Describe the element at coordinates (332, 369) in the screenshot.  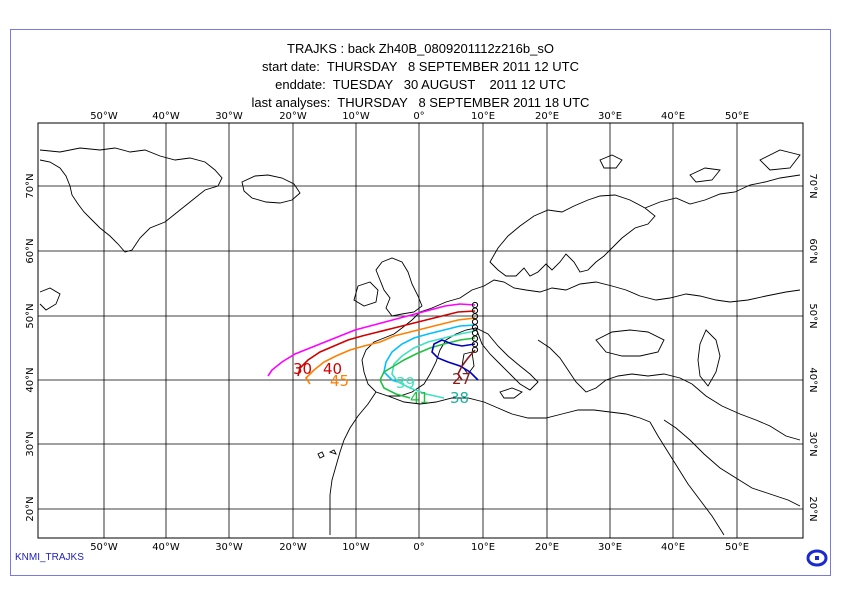
I see `traj-label-40: 40` at that location.